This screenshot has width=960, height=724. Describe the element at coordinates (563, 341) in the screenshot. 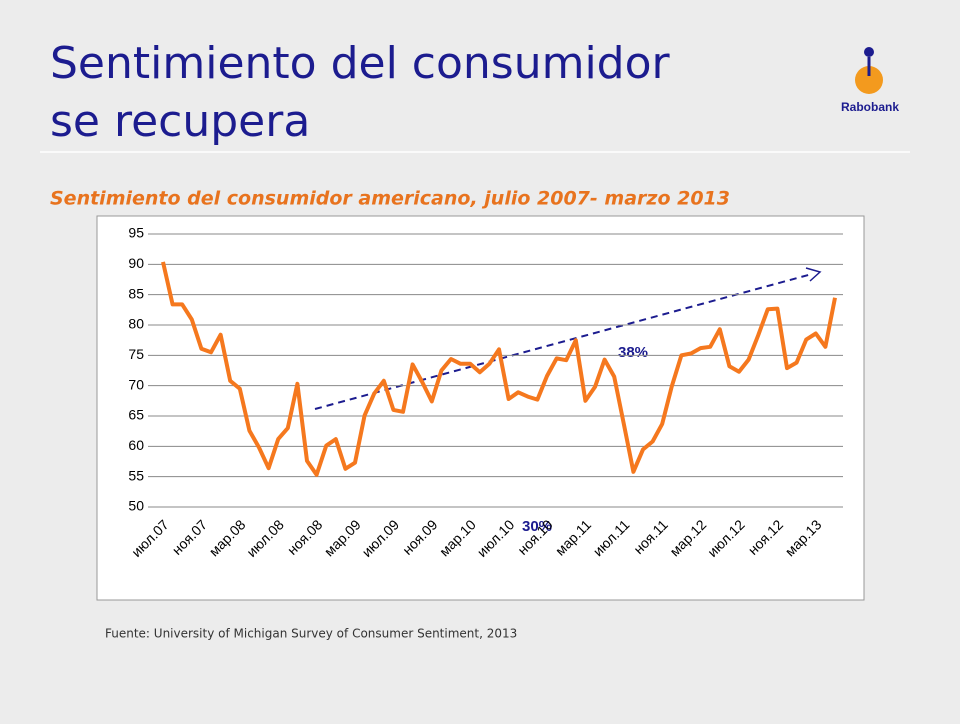

I see `trend-arrow` at that location.